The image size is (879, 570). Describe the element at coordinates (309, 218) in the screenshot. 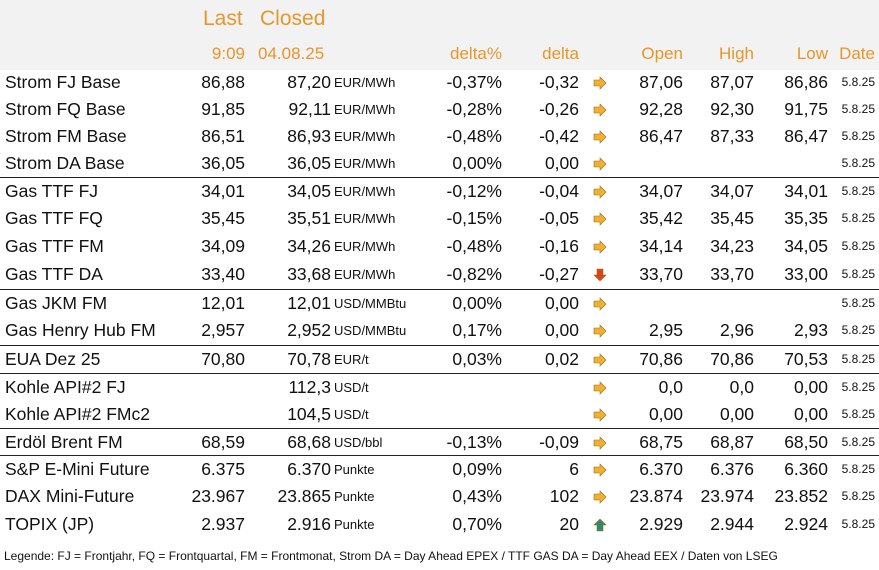

I see `closed-value: 35,51` at that location.